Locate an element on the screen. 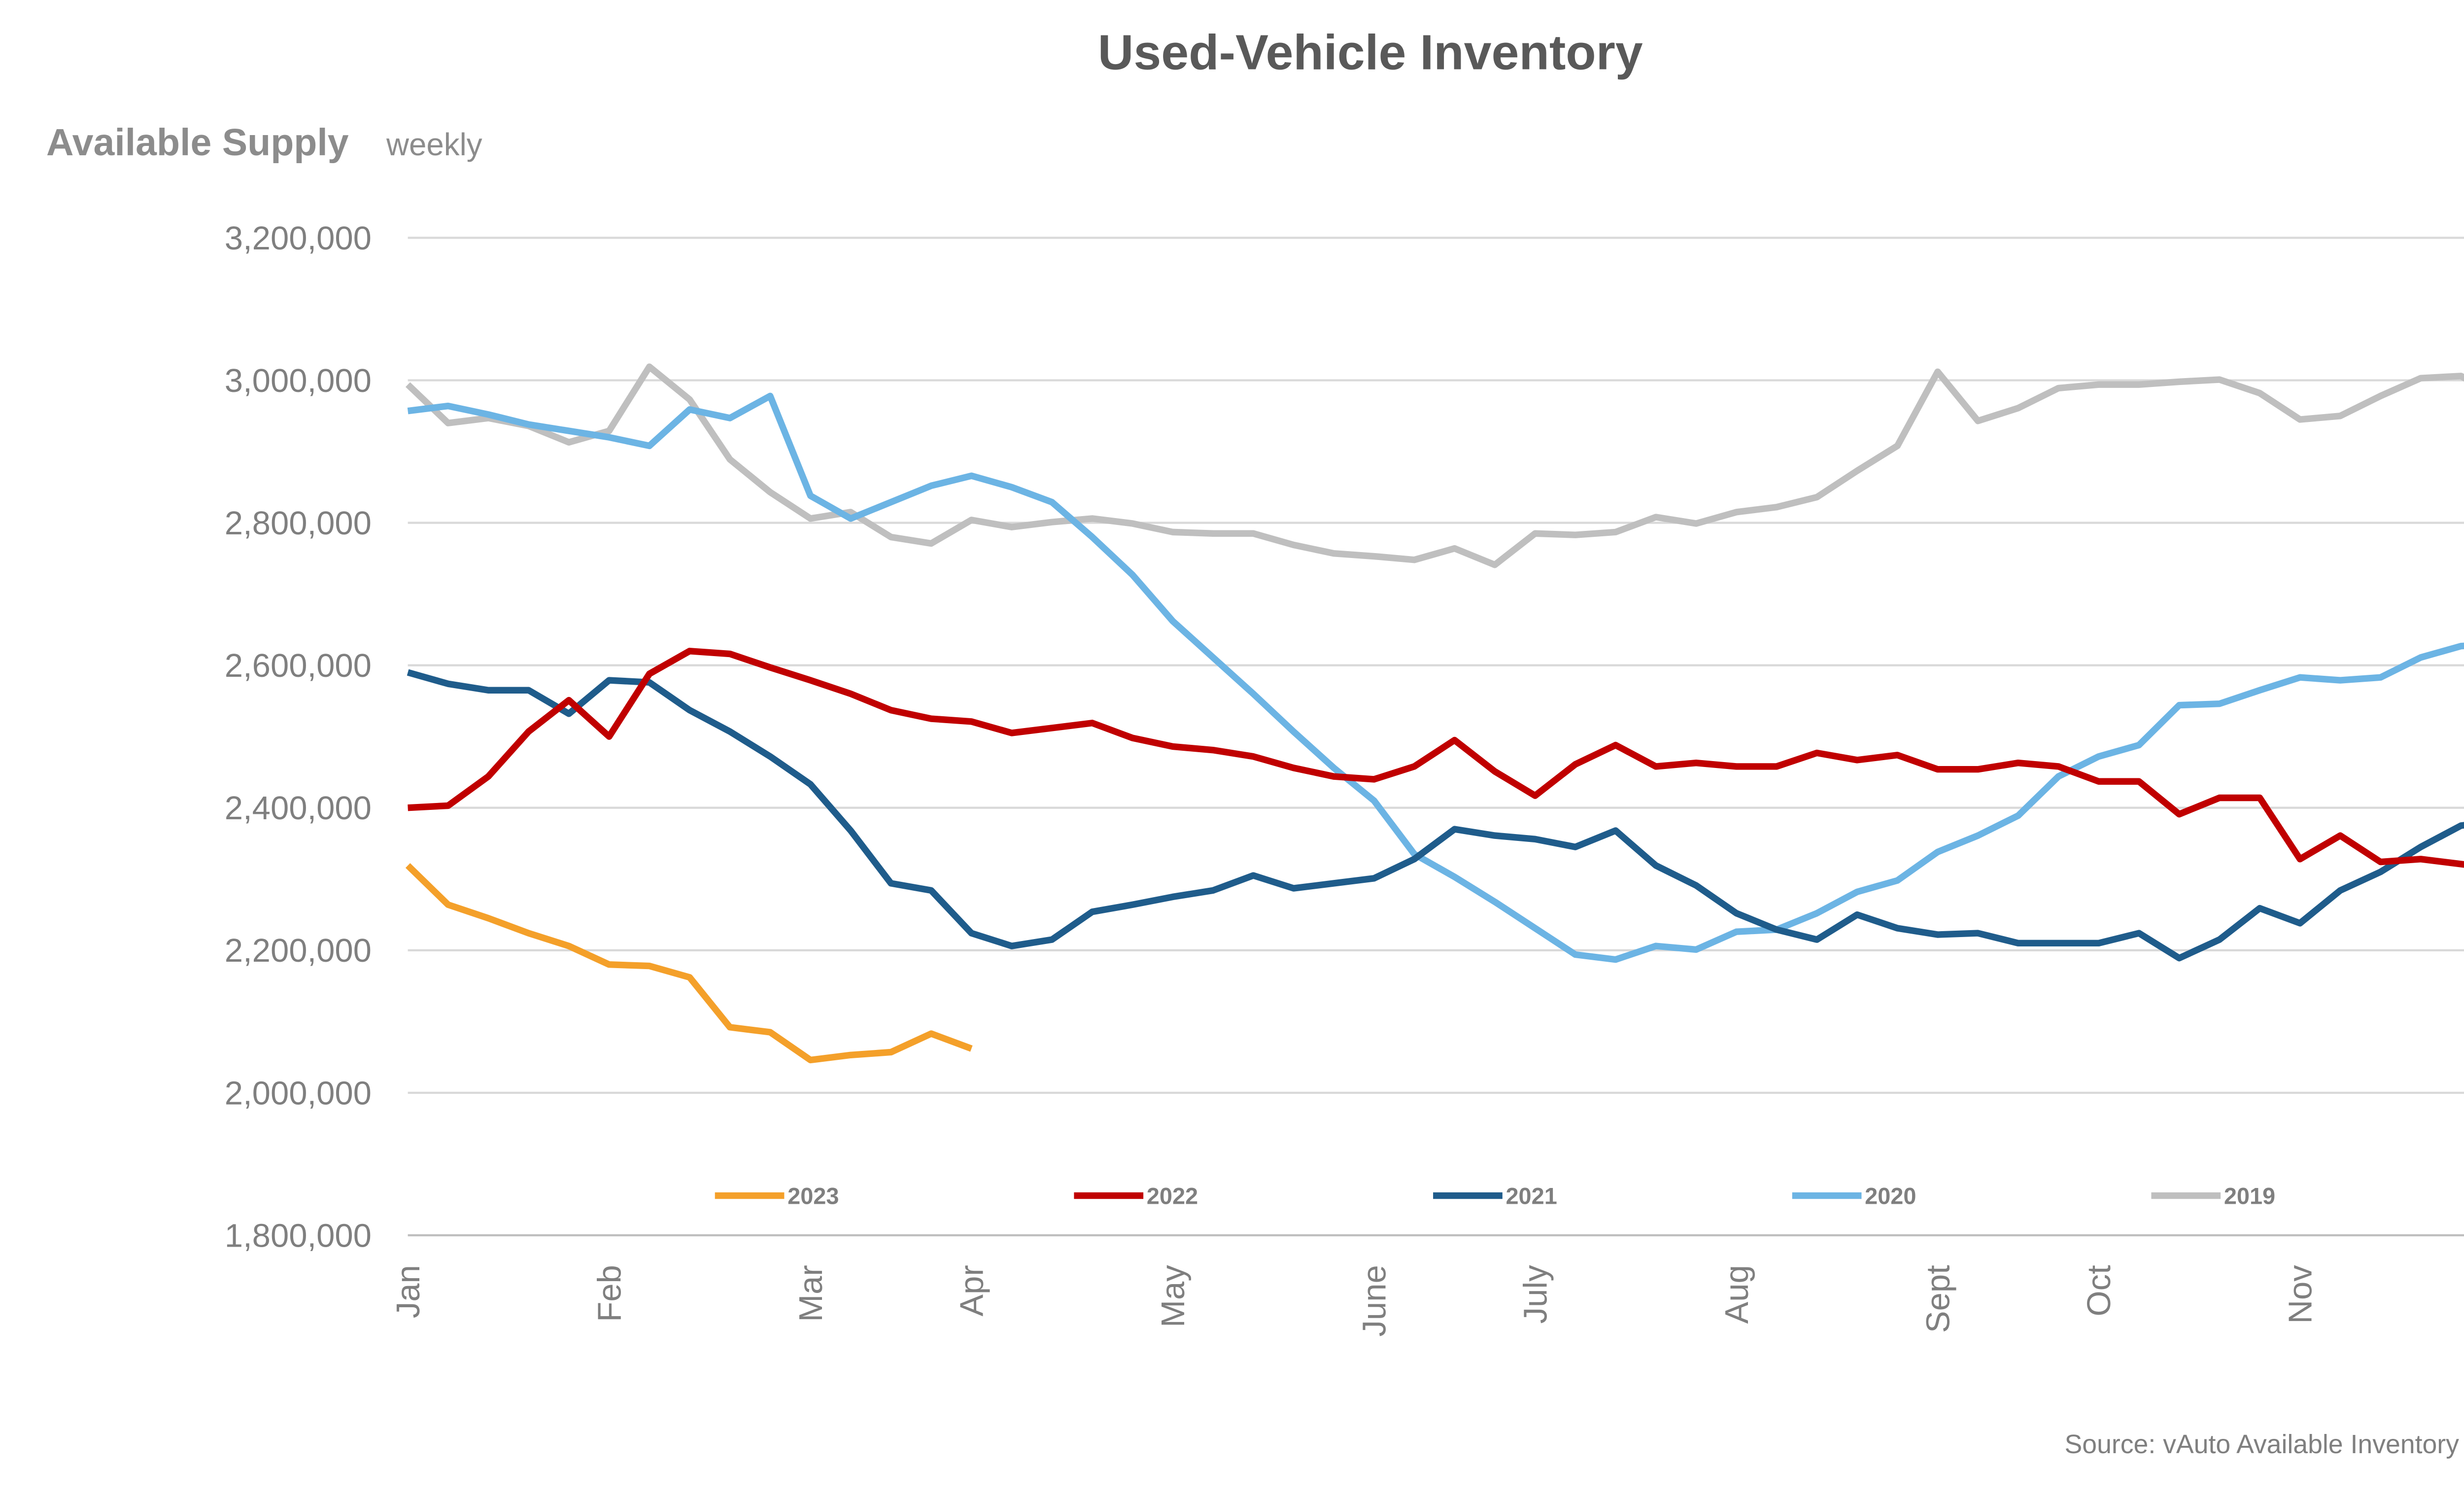 Image resolution: width=2464 pixels, height=1500 pixels. x-tick-label: Jan is located at coordinates (408, 1292).